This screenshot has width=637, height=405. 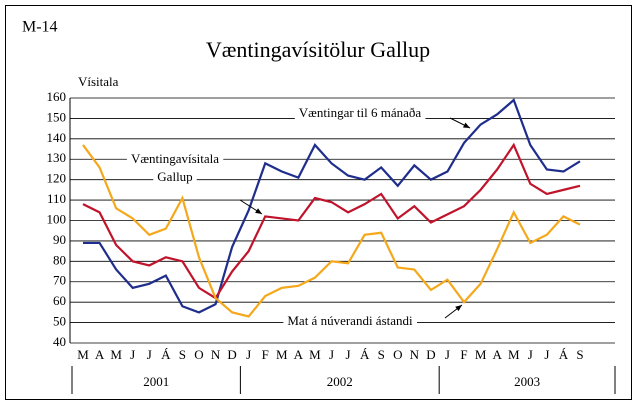 I want to click on x-group-label: 2001, so click(x=156, y=381).